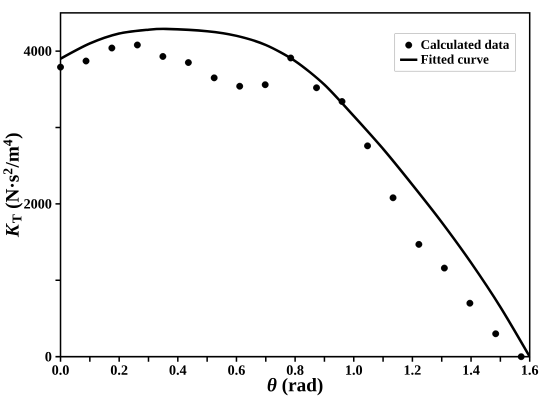  What do you see at coordinates (471, 370) in the screenshot?
I see `x-tick-label: 1.4` at bounding box center [471, 370].